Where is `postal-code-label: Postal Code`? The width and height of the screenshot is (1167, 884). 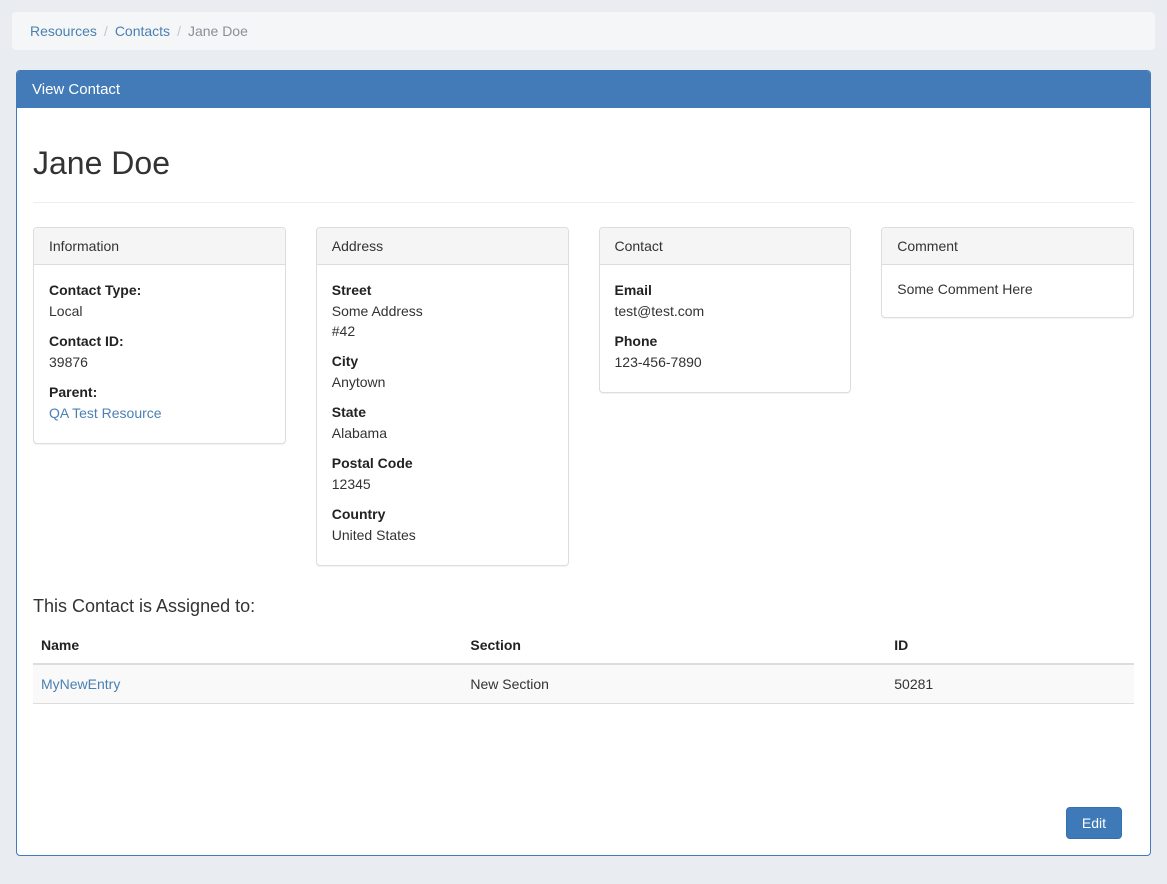
postal-code-label: Postal Code is located at coordinates (372, 463).